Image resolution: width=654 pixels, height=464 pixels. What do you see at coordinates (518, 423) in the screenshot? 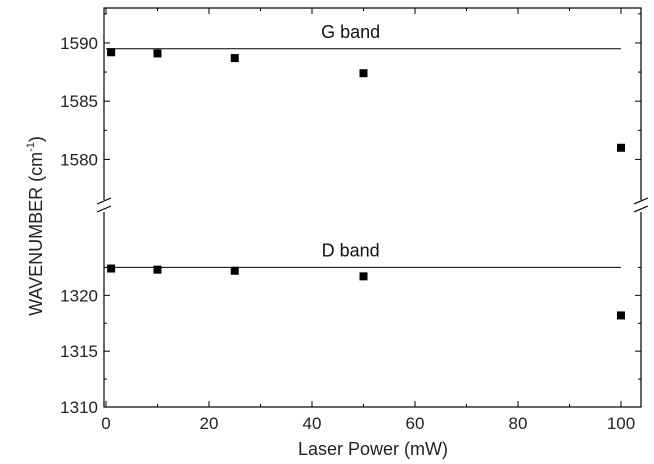
I see `x-tick-label: 80` at bounding box center [518, 423].